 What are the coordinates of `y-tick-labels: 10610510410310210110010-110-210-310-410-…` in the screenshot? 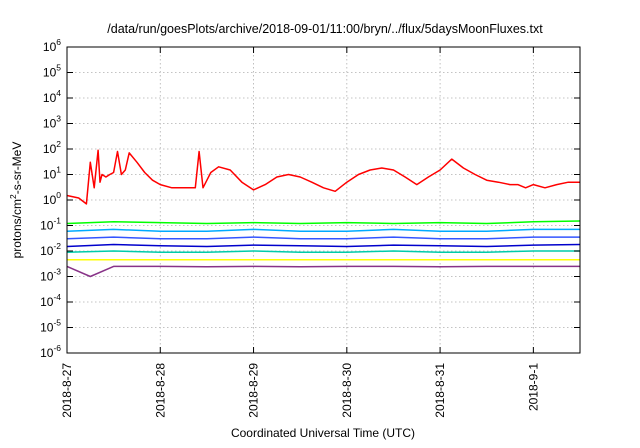 It's located at (50, 198).